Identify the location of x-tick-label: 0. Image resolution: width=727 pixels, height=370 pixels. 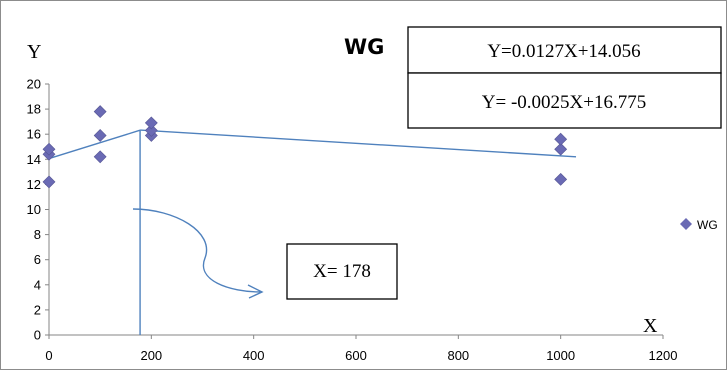
(48, 355).